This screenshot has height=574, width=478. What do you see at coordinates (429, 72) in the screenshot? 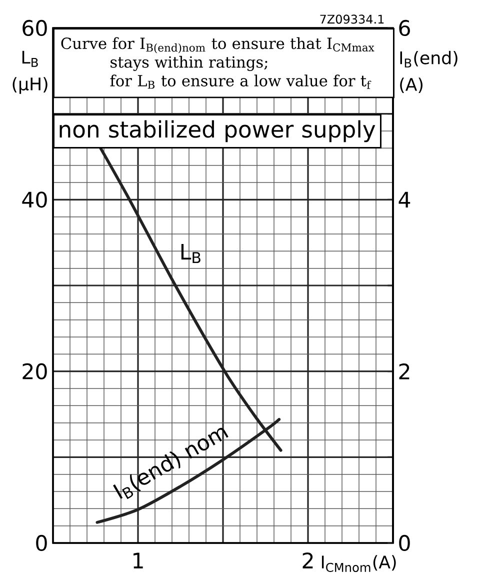
I see `y2-axis-title: I$_{B}$(end) (A)` at bounding box center [429, 72].